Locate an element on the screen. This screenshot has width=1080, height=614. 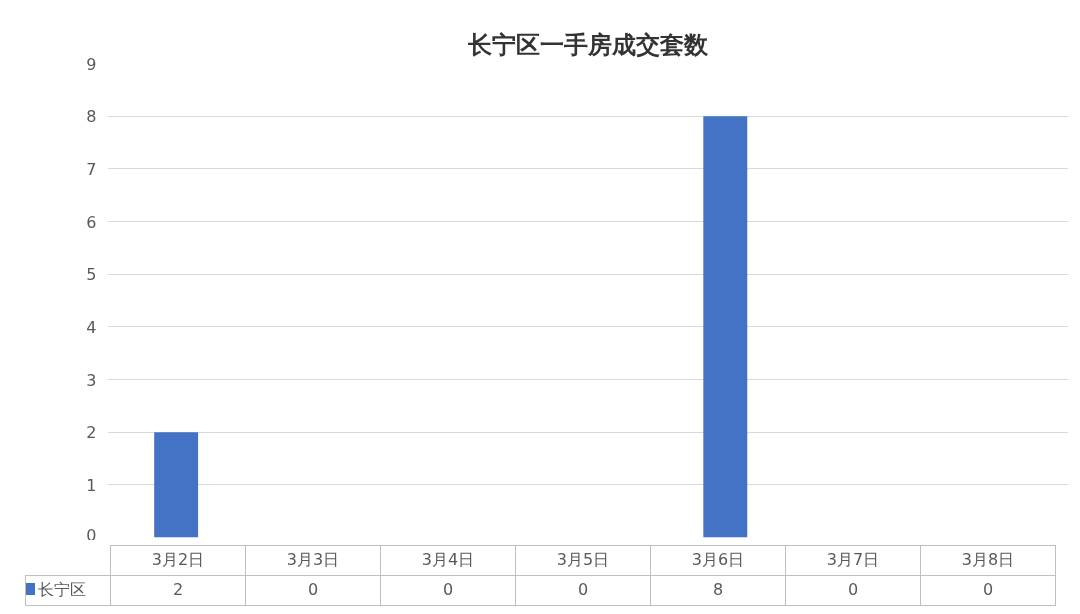
y-tick-label: 2 is located at coordinates (91, 433).